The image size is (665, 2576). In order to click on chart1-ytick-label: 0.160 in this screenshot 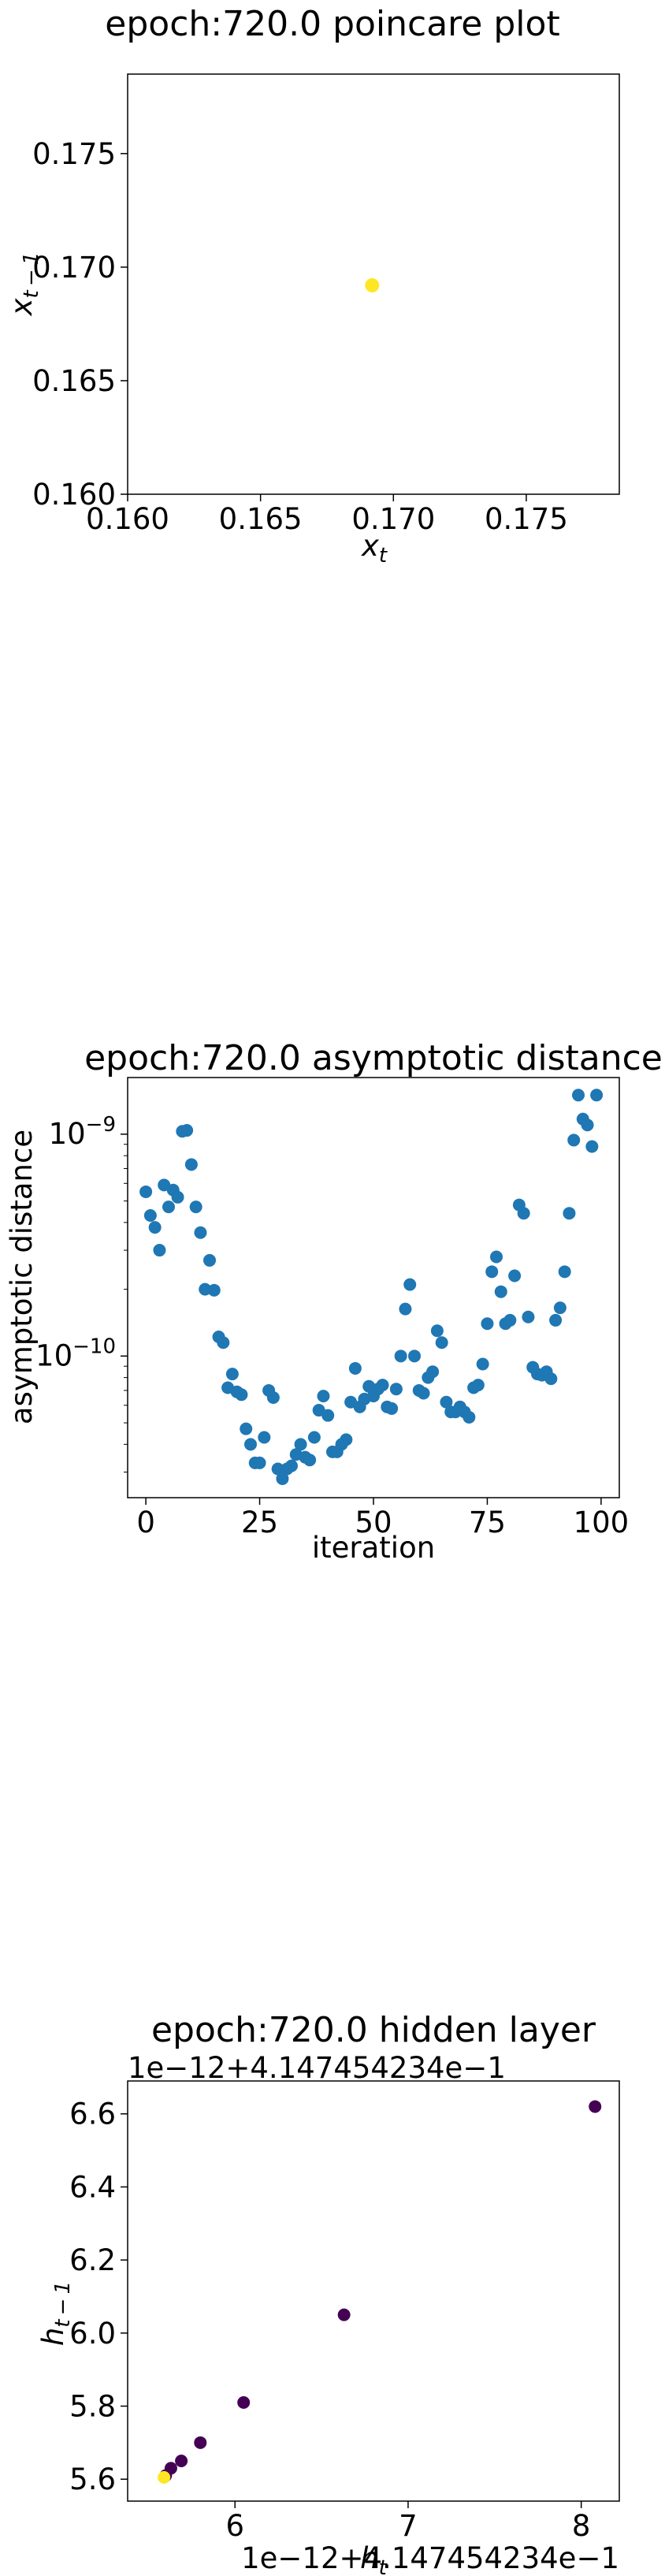, I will do `click(74, 495)`.